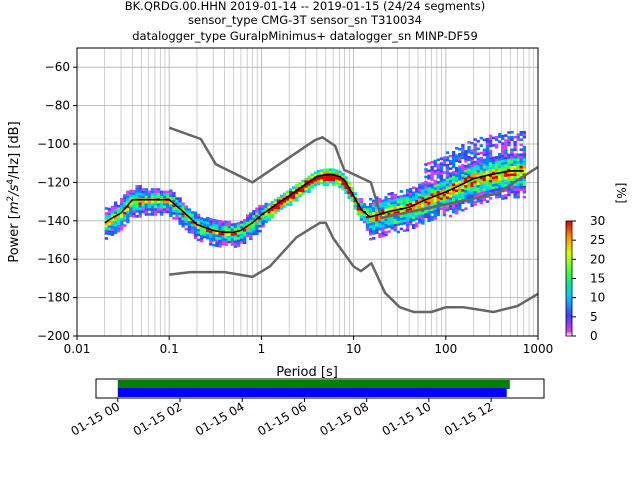 This screenshot has height=480, width=640. Describe the element at coordinates (305, 20) in the screenshot. I see `title-line-2: sensor_type CMG-3T sensor_sn T310034` at that location.